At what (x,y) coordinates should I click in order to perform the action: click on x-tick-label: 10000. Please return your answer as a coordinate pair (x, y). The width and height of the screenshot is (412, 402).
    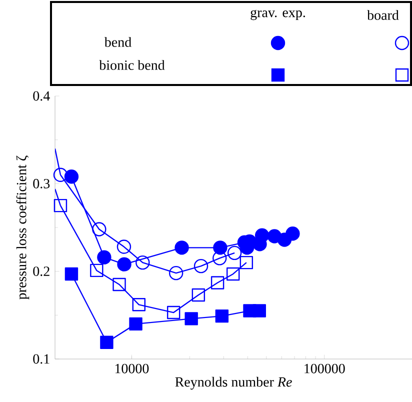
    Looking at the image, I should click on (132, 369).